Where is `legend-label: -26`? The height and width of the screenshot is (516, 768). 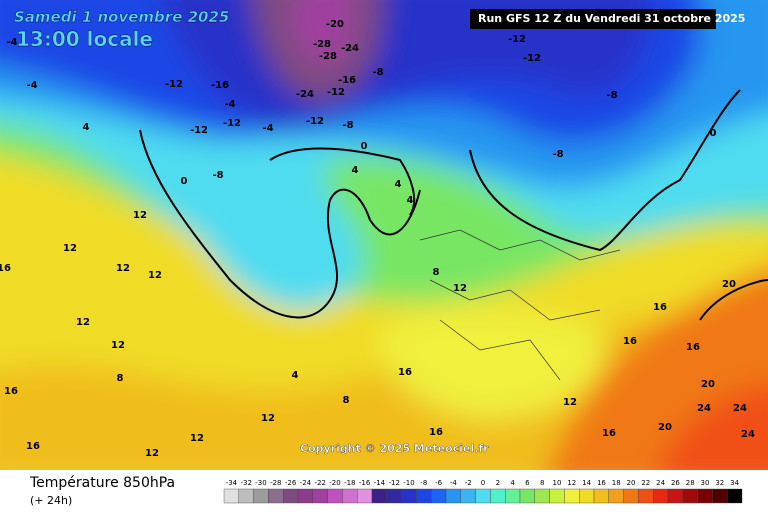 legend-label: -26 is located at coordinates (291, 483).